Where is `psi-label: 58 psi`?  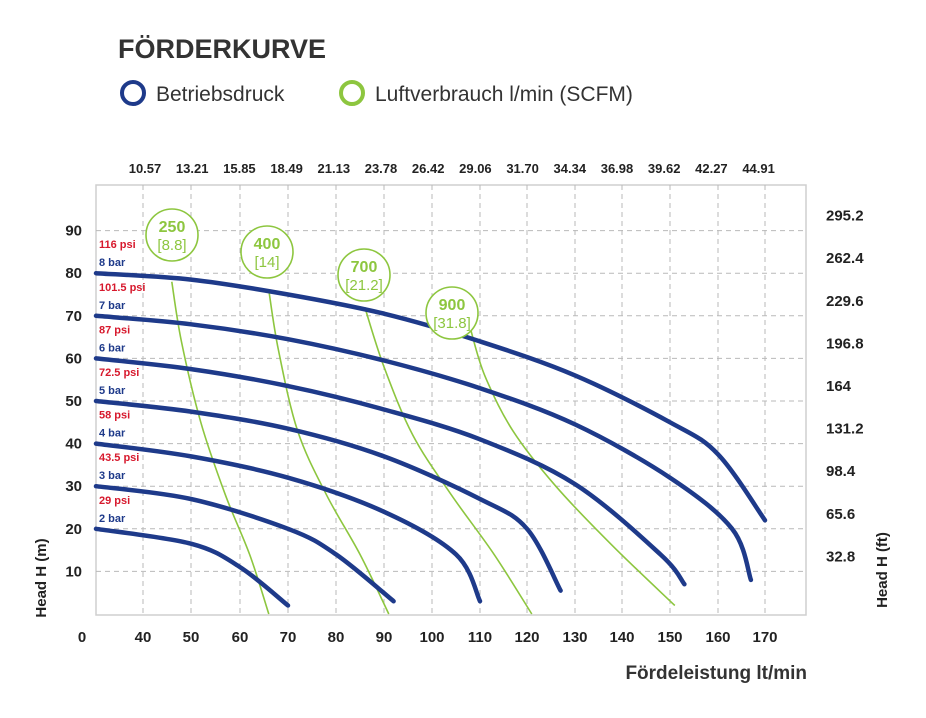 psi-label: 58 psi is located at coordinates (114, 416).